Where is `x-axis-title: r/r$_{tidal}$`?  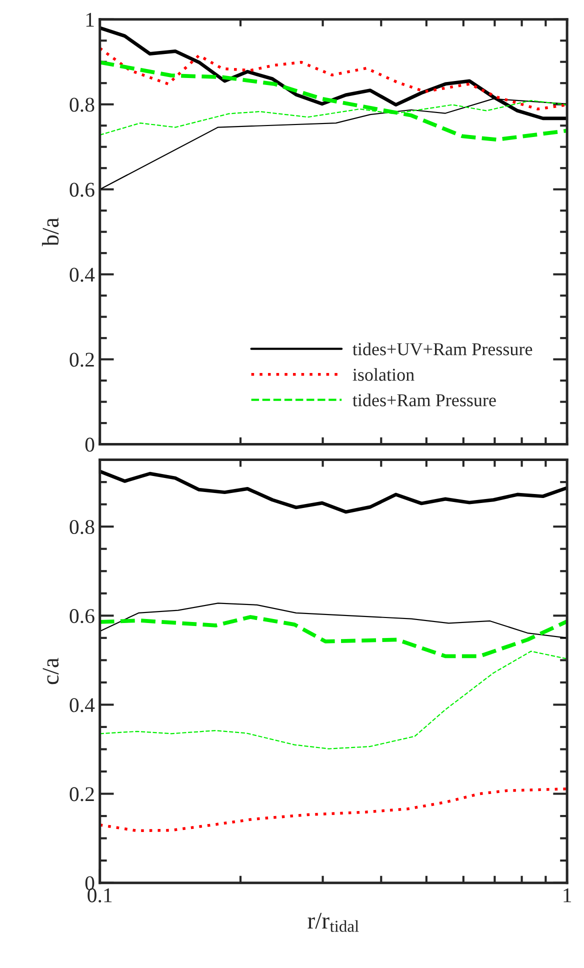
x-axis-title: r/r$_{tidal}$ is located at coordinates (333, 922).